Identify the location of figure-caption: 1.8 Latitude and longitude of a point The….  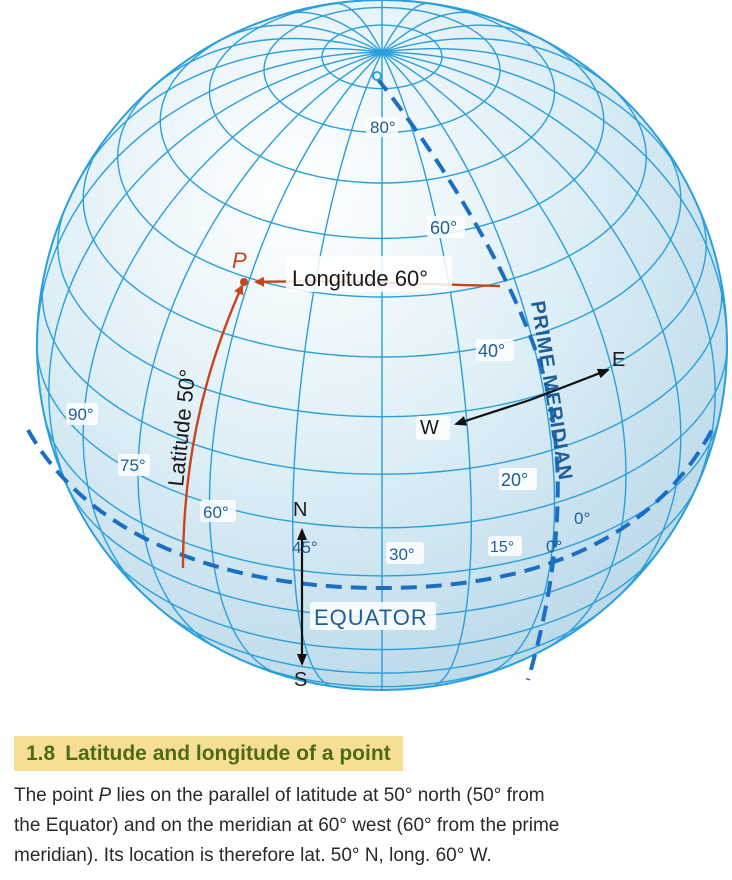
(369, 803).